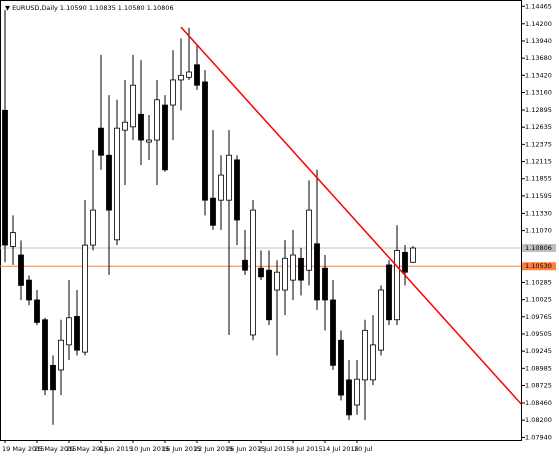 This screenshot has height=458, width=559. Describe the element at coordinates (213, 449) in the screenshot. I see `x-tick-label: 22 Jun 2015` at that location.